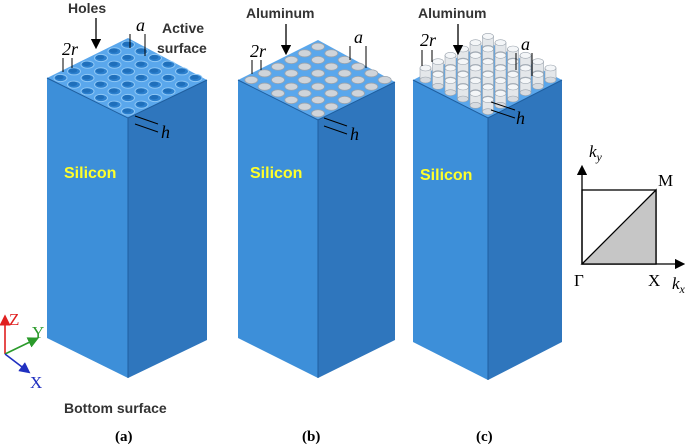 The width and height of the screenshot is (700, 447). Describe the element at coordinates (525, 230) in the screenshot. I see `panel-c-side-face` at that location.